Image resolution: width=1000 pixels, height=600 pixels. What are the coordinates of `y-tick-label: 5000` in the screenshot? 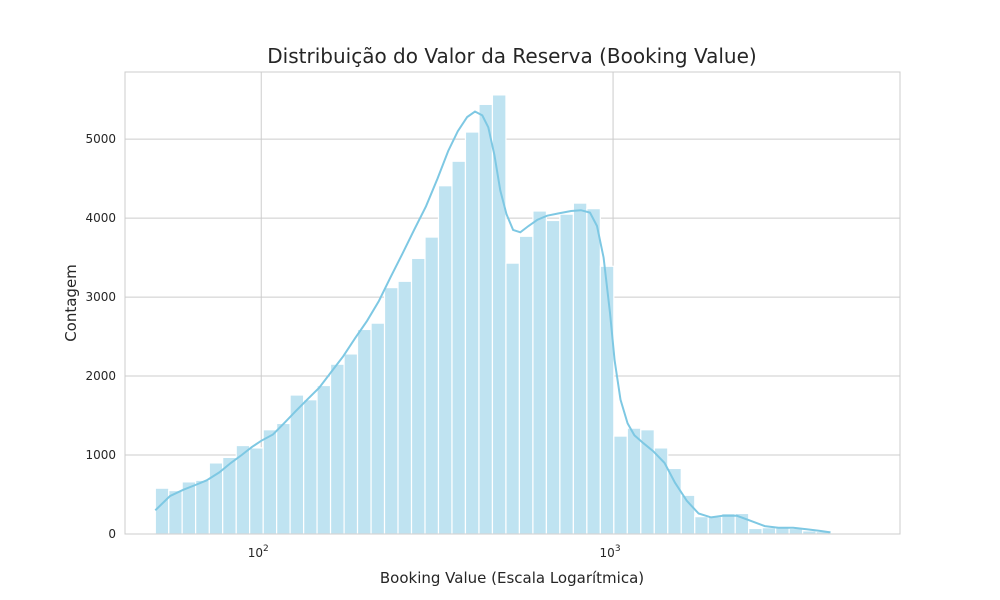 It's located at (100, 139).